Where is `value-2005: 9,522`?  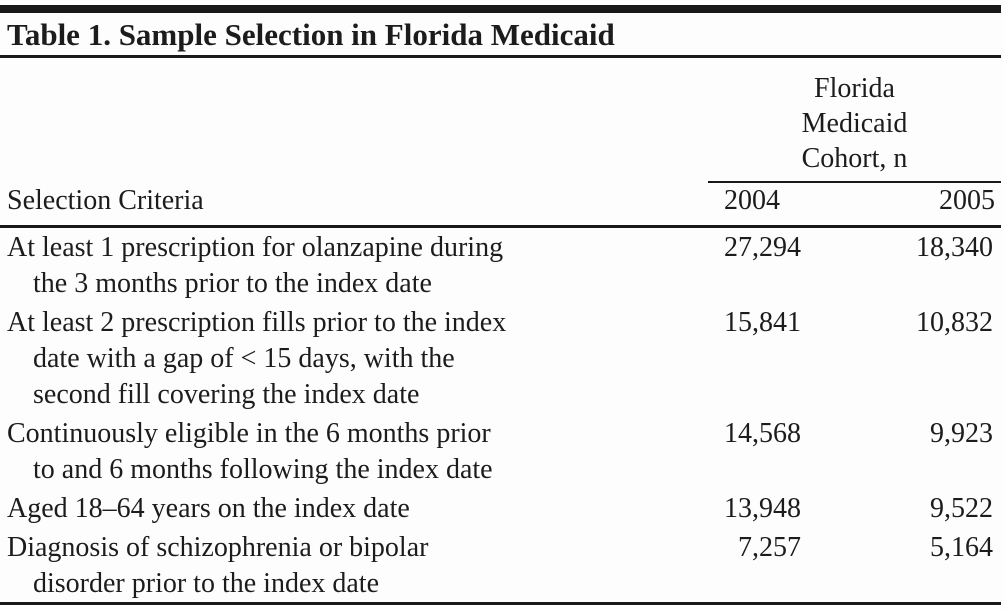 value-2005: 9,522 is located at coordinates (961, 508).